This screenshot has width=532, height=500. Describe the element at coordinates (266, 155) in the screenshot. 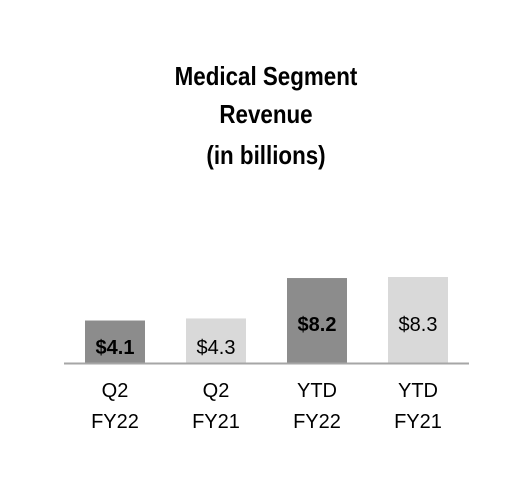

I see `chart-title-line-3: (in billions)` at that location.